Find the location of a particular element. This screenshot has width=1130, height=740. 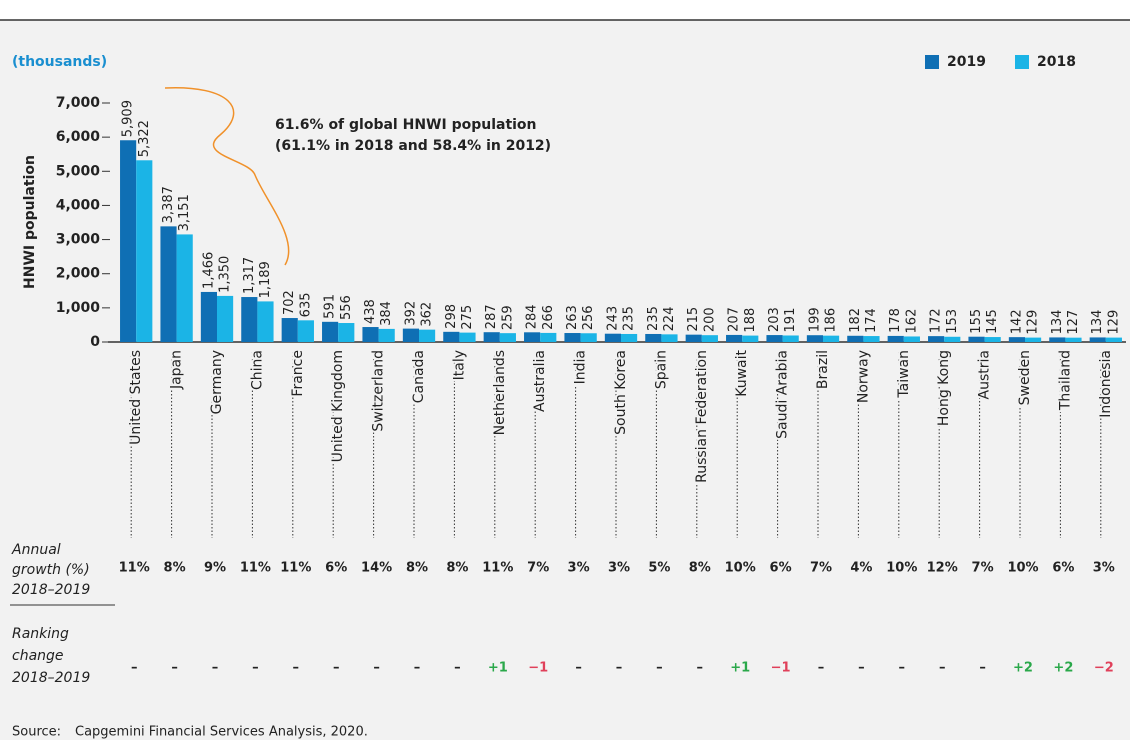

growth-value: 3% is located at coordinates (1104, 568).